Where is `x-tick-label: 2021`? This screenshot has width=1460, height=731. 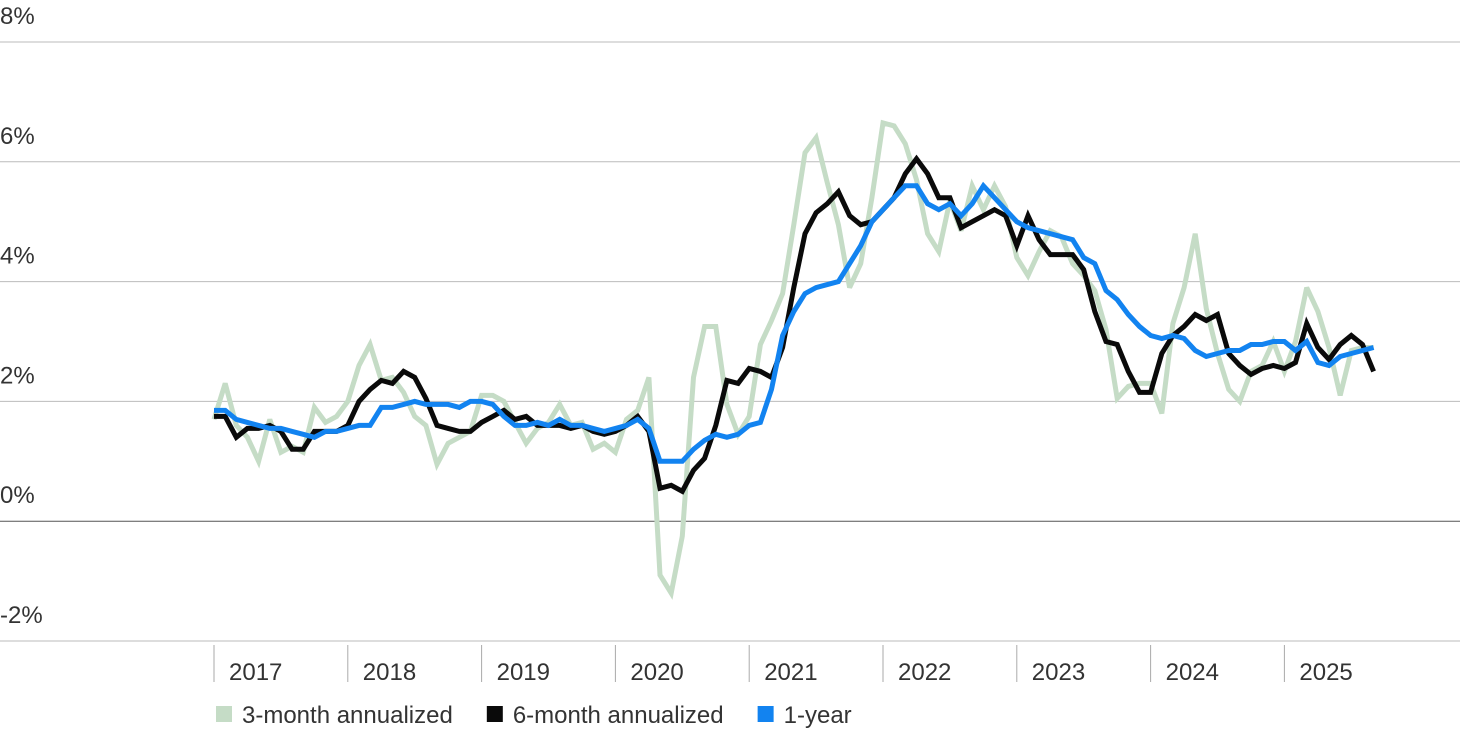 x-tick-label: 2021 is located at coordinates (790, 672).